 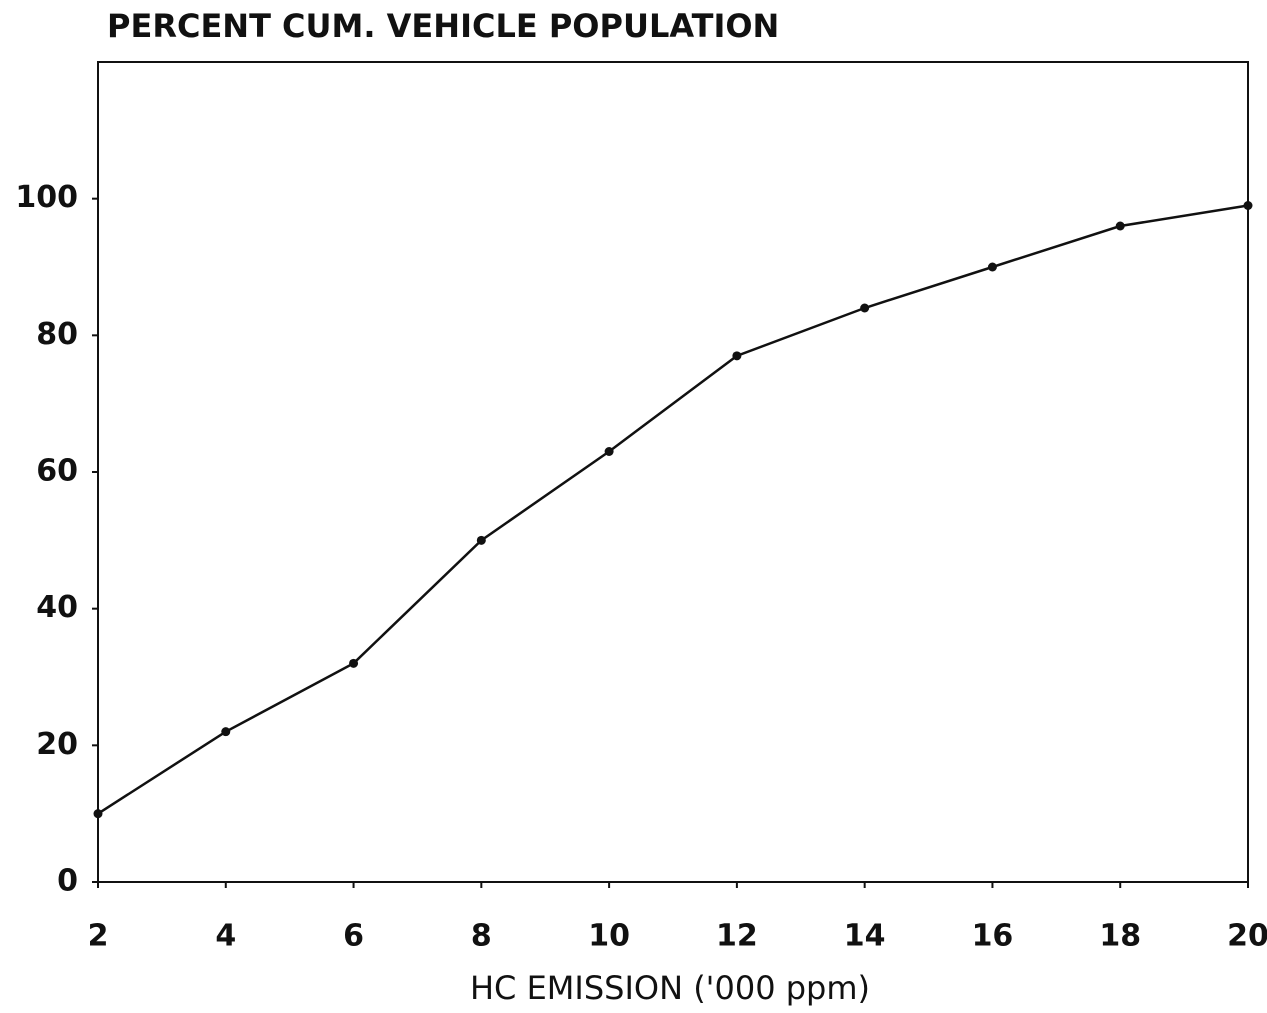 I want to click on x-tick-label: 12, so click(x=737, y=936).